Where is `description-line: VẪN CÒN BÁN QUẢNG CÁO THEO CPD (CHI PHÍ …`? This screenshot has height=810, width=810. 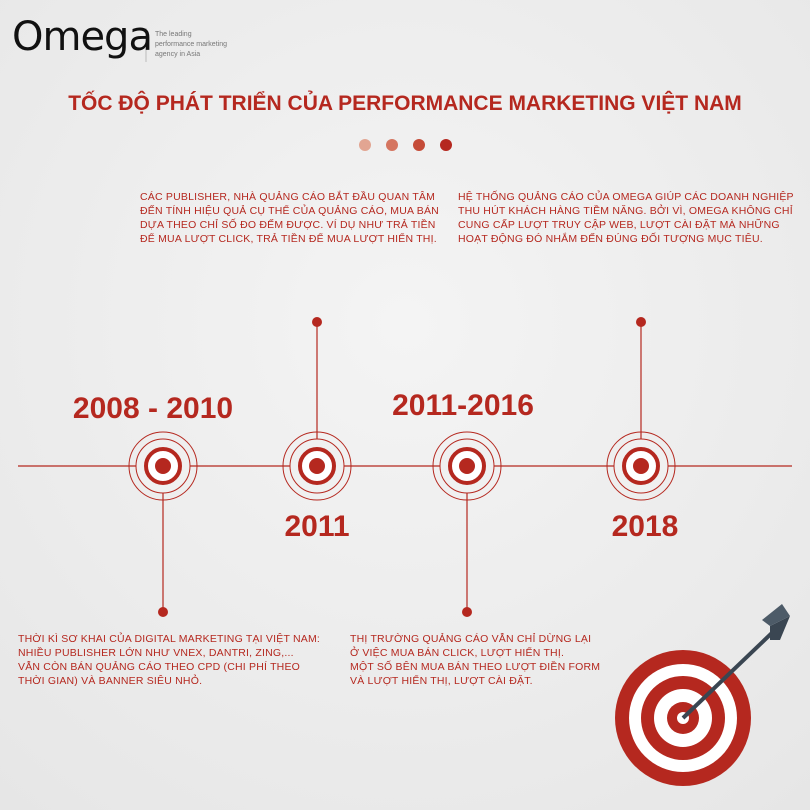
description-line: VẪN CÒN BÁN QUẢNG CÁO THEO CPD (CHI PHÍ … is located at coordinates (159, 667).